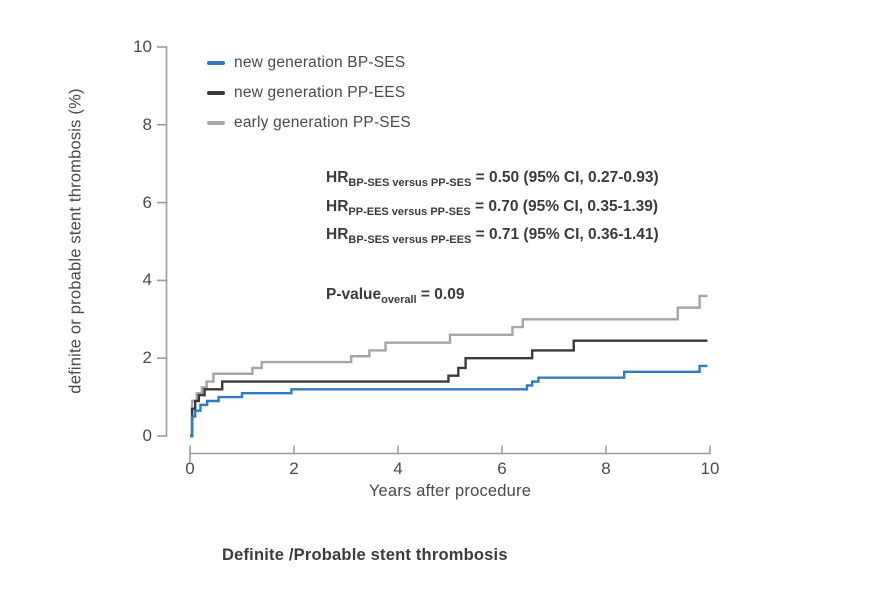  I want to click on legend-item-early-pp-ses: early generation PP-SES, so click(309, 123).